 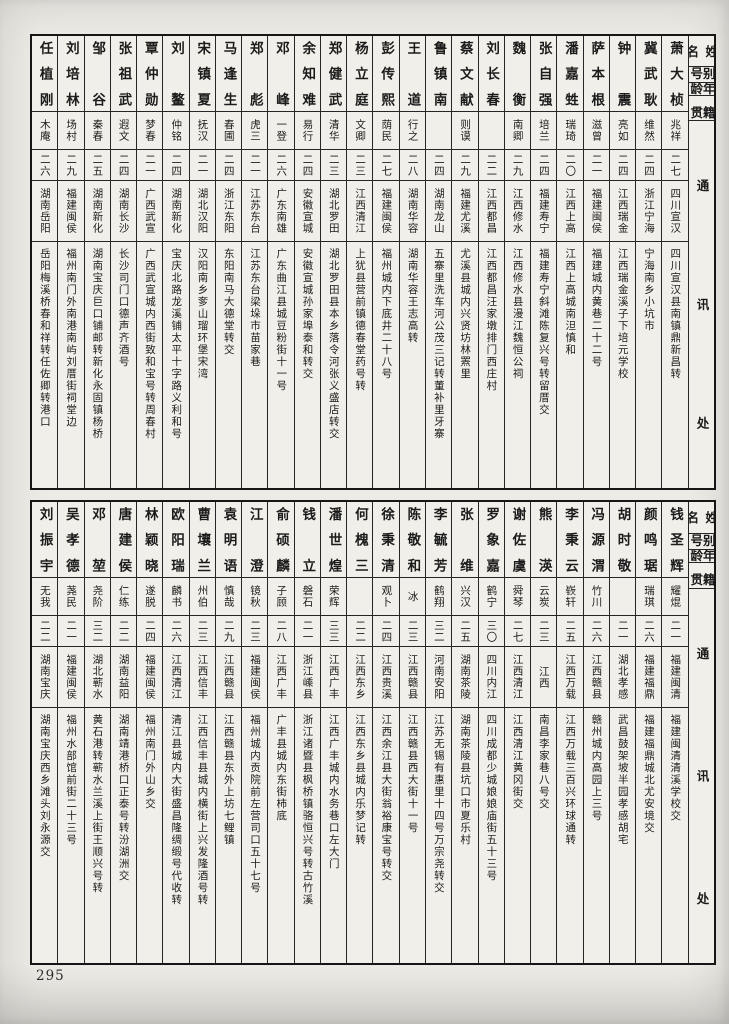 What do you see at coordinates (675, 677) in the screenshot?
I see `person-origin: 福建闽清` at bounding box center [675, 677].